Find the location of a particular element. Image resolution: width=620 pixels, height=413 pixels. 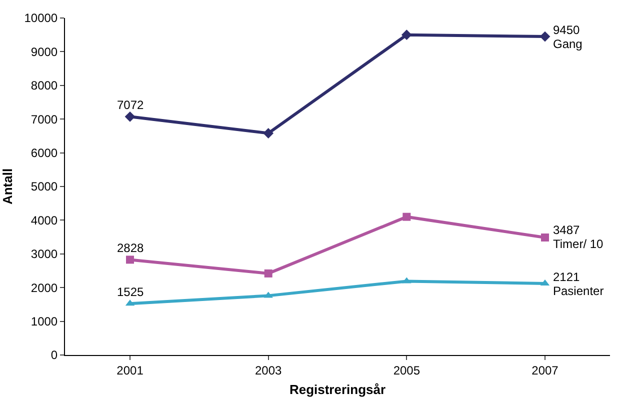

y-tick-label: 0 is located at coordinates (54, 355).